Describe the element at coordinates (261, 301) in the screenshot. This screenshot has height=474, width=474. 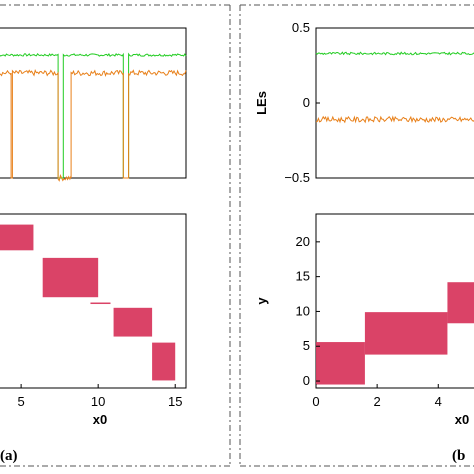
I see `y-axis-label: y` at that location.